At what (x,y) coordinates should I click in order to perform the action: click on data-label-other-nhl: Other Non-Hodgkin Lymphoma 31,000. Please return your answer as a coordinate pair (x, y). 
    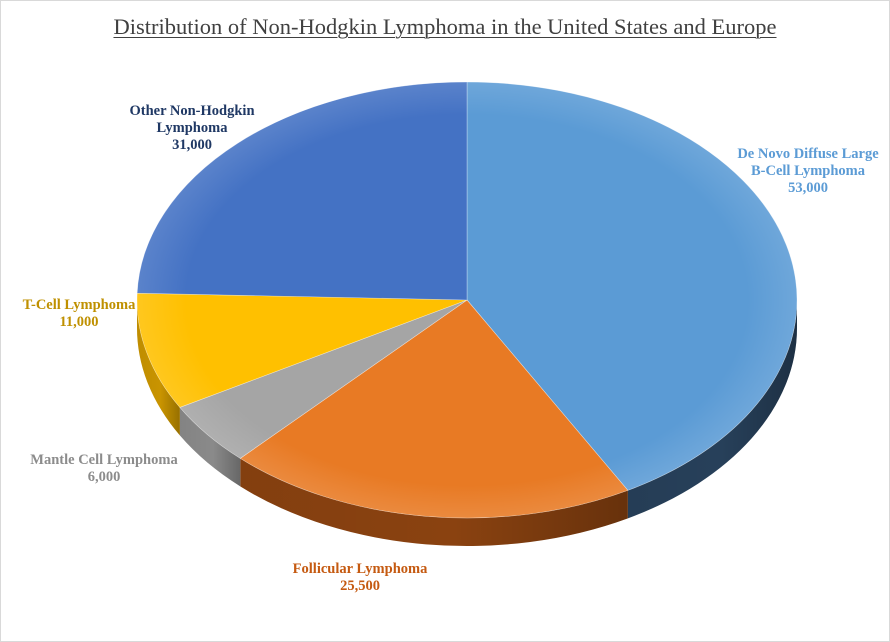
    Looking at the image, I should click on (192, 128).